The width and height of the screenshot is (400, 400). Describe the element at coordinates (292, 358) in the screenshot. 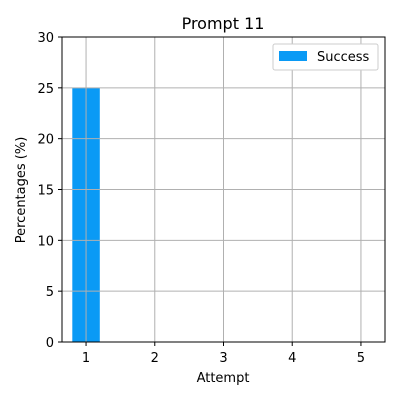

I see `x-tick-label: 4` at that location.